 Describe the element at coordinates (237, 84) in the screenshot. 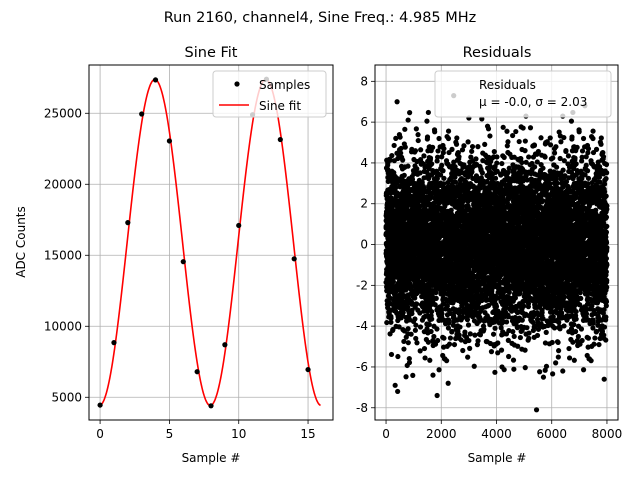

I see `legend-samples-marker` at that location.